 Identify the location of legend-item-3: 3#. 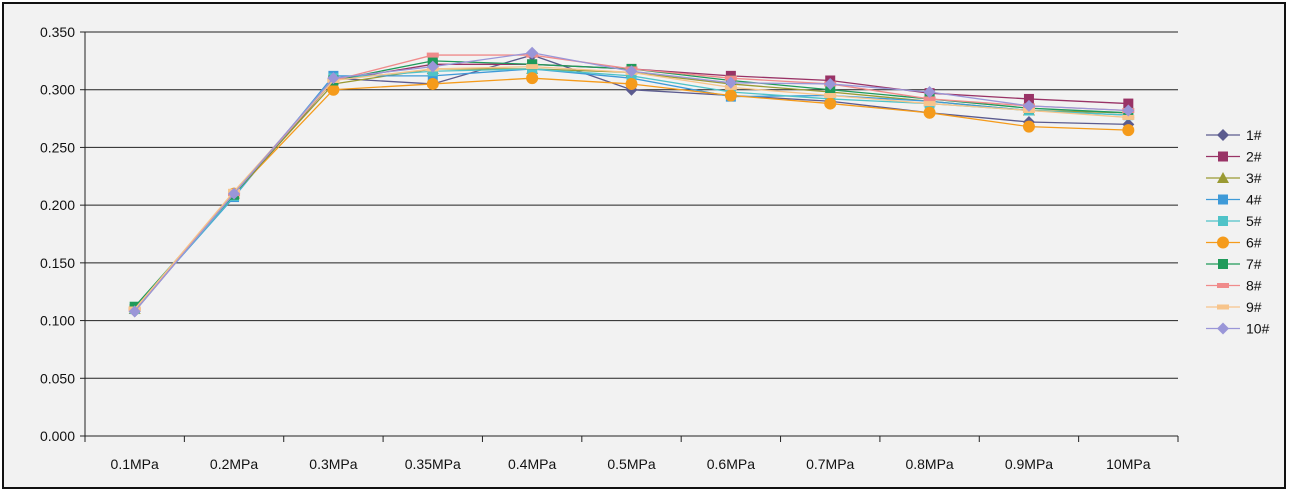
(1234, 178).